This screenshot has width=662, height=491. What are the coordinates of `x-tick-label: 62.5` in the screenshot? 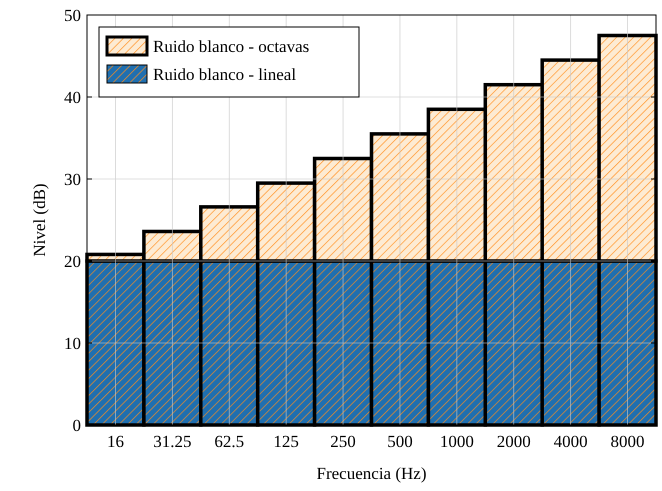 It's located at (229, 441).